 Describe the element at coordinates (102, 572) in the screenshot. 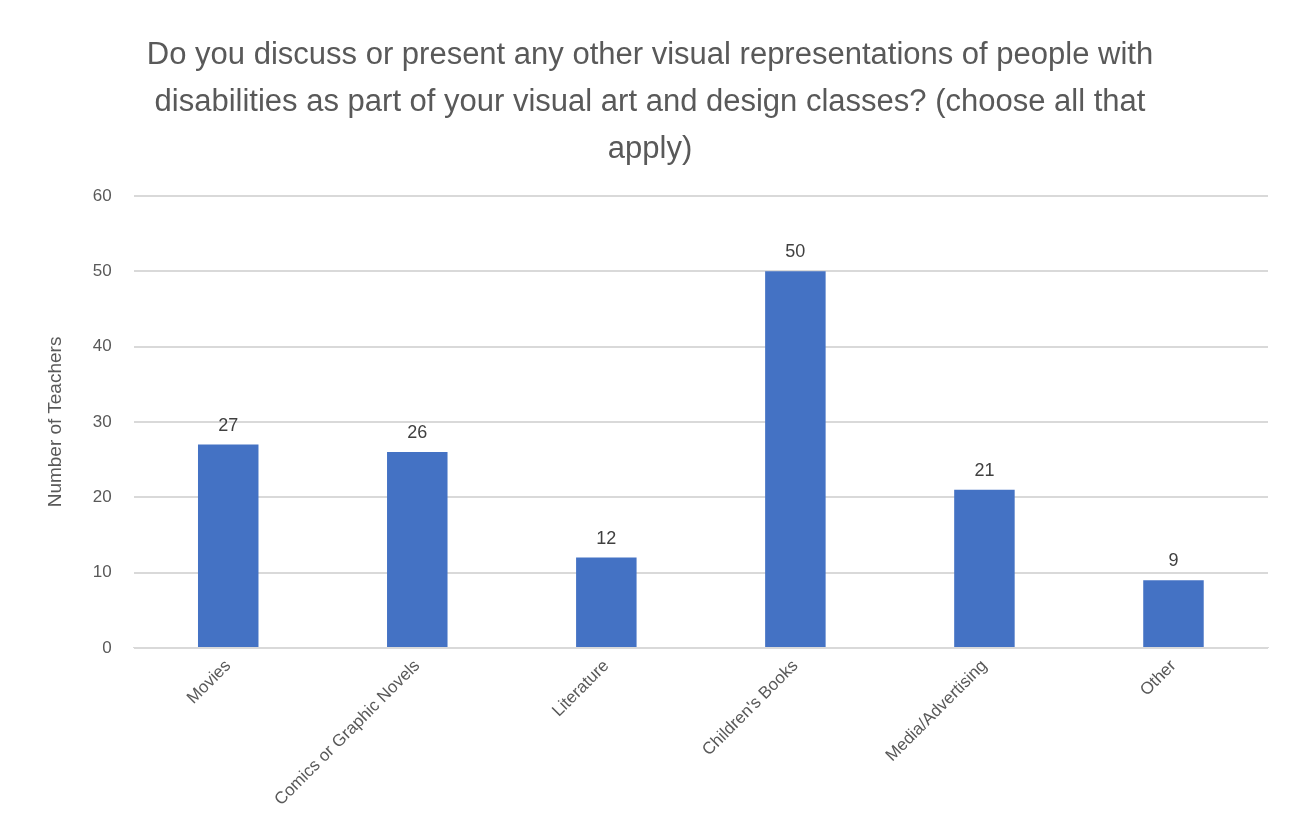

I see `y-tick-label: 10` at that location.